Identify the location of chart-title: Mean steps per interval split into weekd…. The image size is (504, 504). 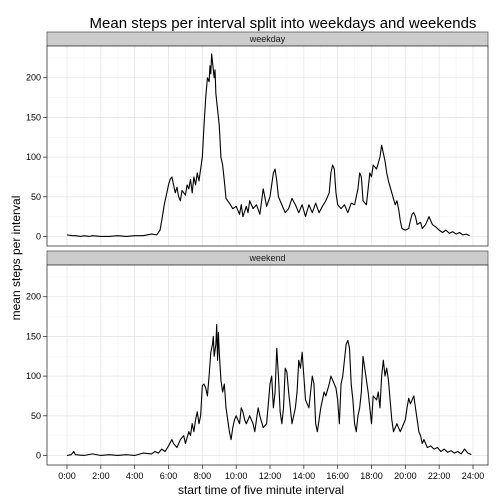
(283, 23).